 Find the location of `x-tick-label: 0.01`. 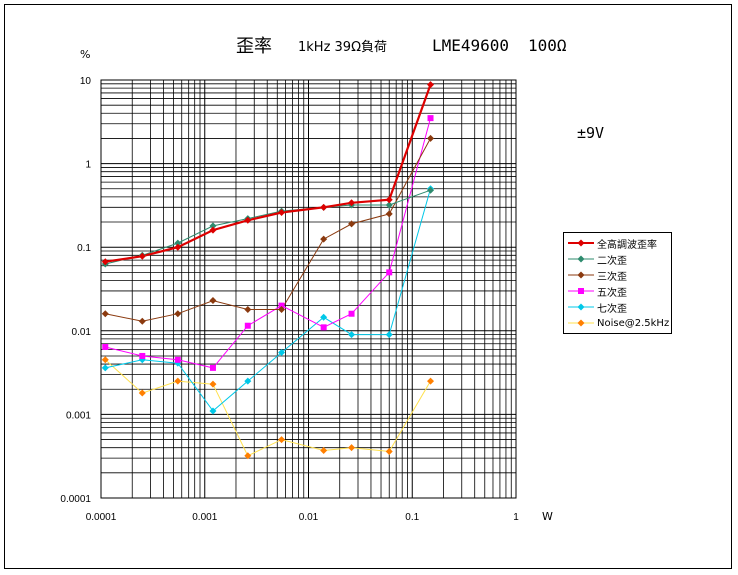

x-tick-label: 0.01 is located at coordinates (309, 517).